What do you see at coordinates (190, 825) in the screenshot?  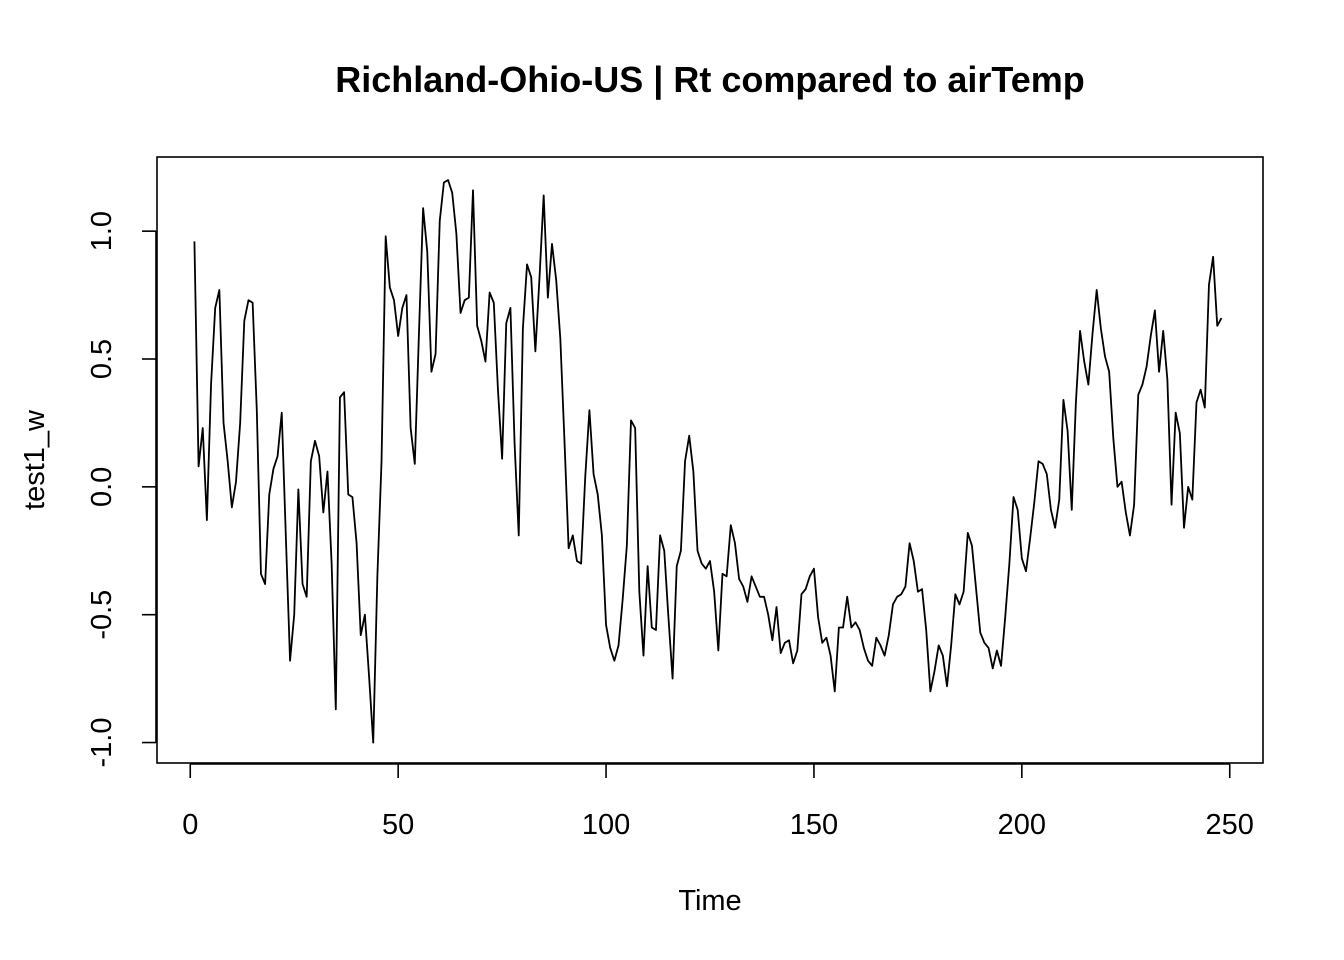 I see `x-tick-label: 0` at bounding box center [190, 825].